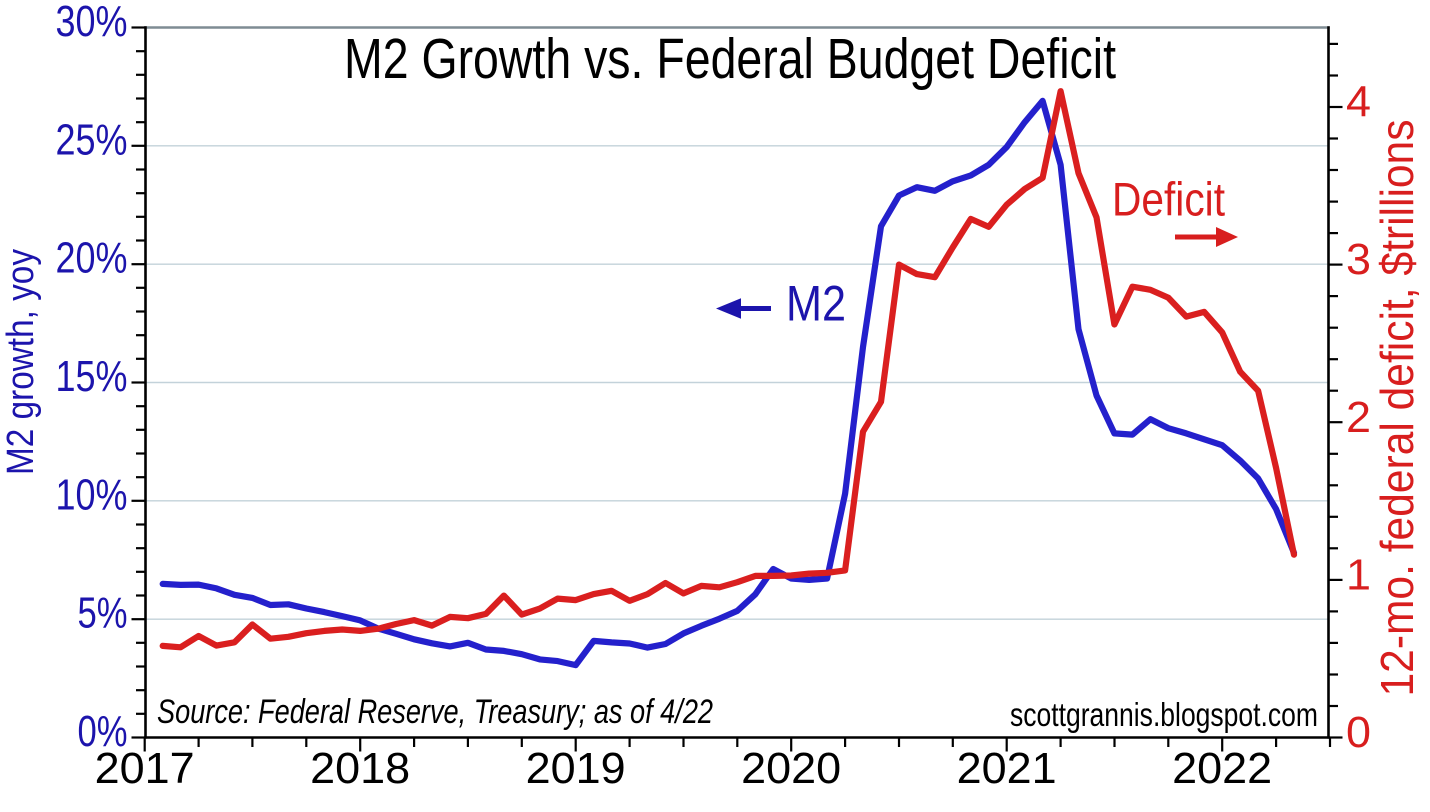  Describe the element at coordinates (103, 732) in the screenshot. I see `svg-text: 0%` at that location.